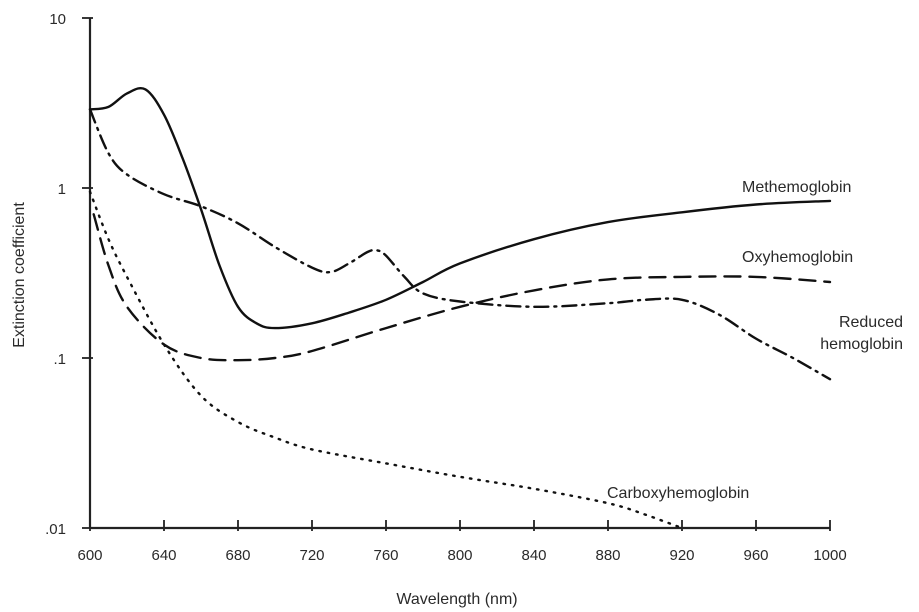 This screenshot has width=919, height=612. Describe the element at coordinates (163, 555) in the screenshot. I see `x-tick-label: 640` at that location.